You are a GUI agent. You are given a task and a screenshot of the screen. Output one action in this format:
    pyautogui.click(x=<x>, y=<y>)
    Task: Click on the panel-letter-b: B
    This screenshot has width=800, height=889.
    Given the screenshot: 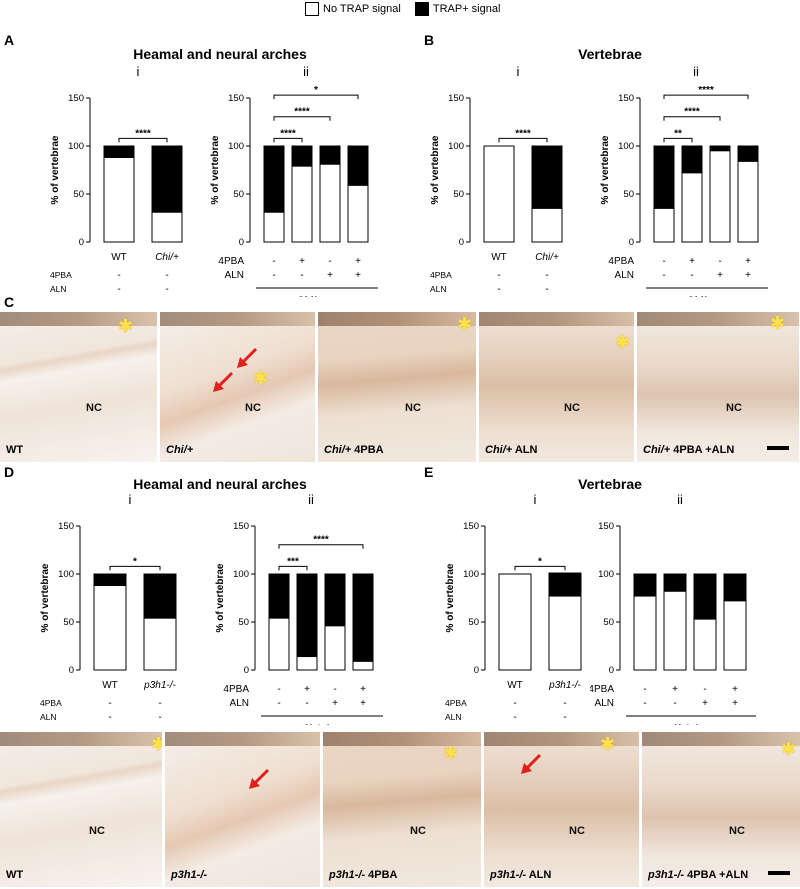 What is the action you would take?
    pyautogui.click(x=429, y=40)
    